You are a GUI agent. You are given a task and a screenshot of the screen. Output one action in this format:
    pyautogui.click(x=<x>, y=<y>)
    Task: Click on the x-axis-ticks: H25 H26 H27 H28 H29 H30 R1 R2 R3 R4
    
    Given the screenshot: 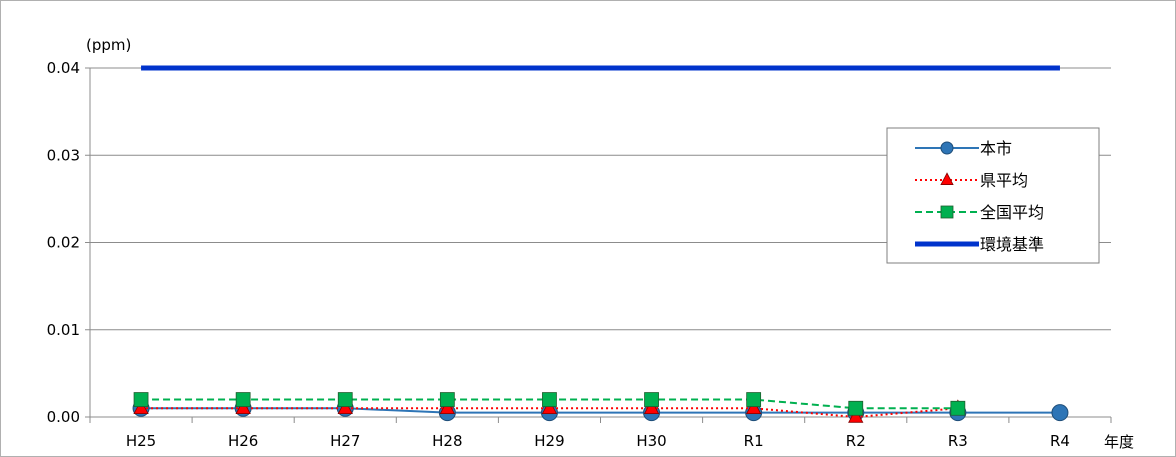 What is the action you would take?
    pyautogui.click(x=600, y=433)
    